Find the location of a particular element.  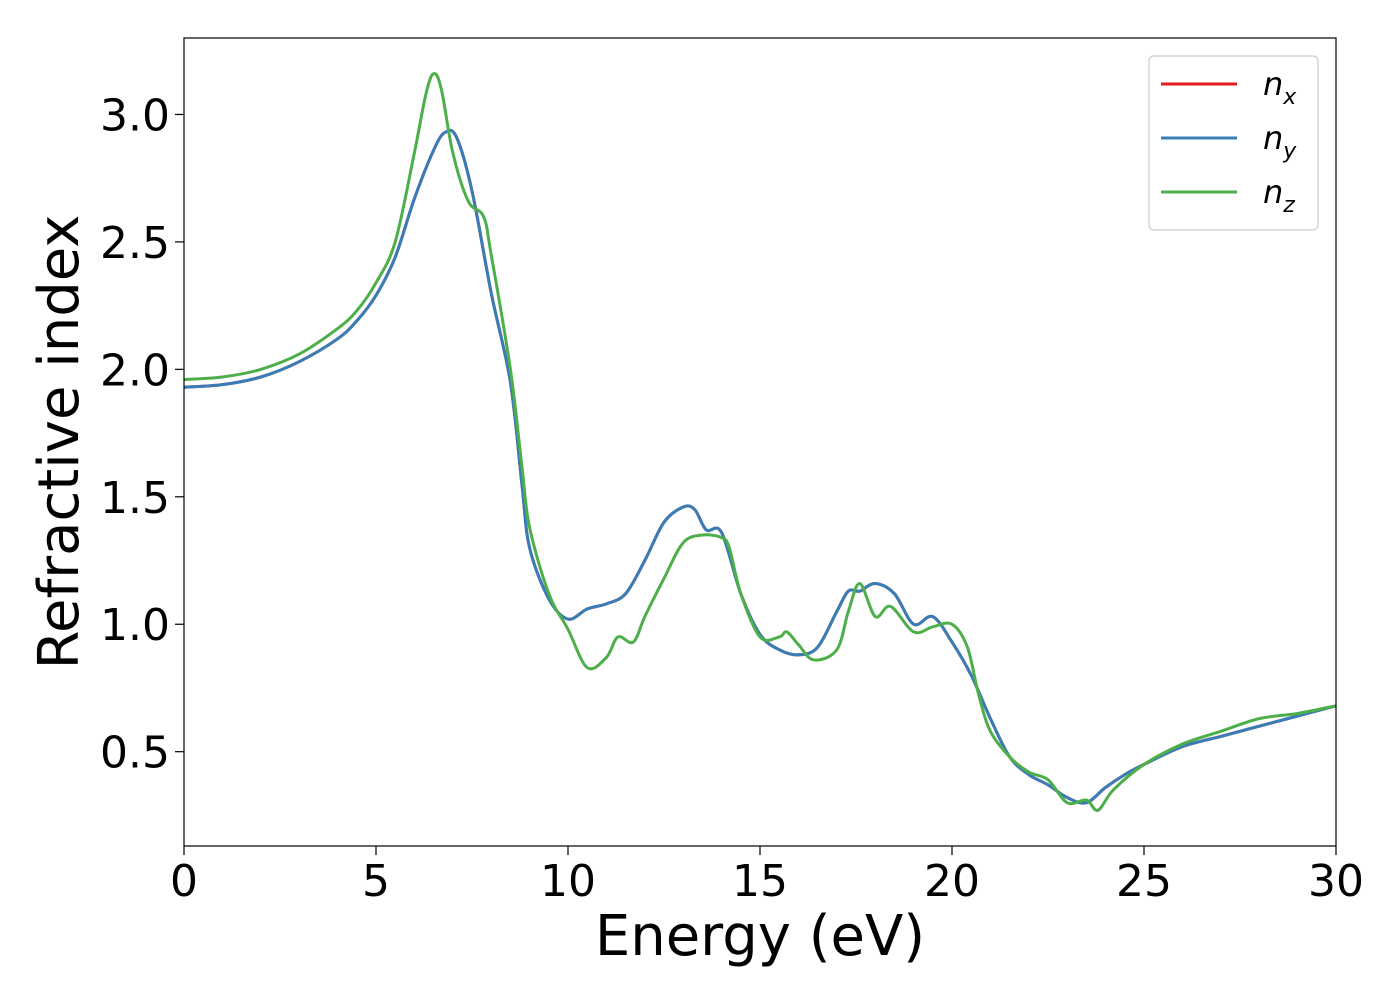

y-tick-label: 1.5 is located at coordinates (135, 498).